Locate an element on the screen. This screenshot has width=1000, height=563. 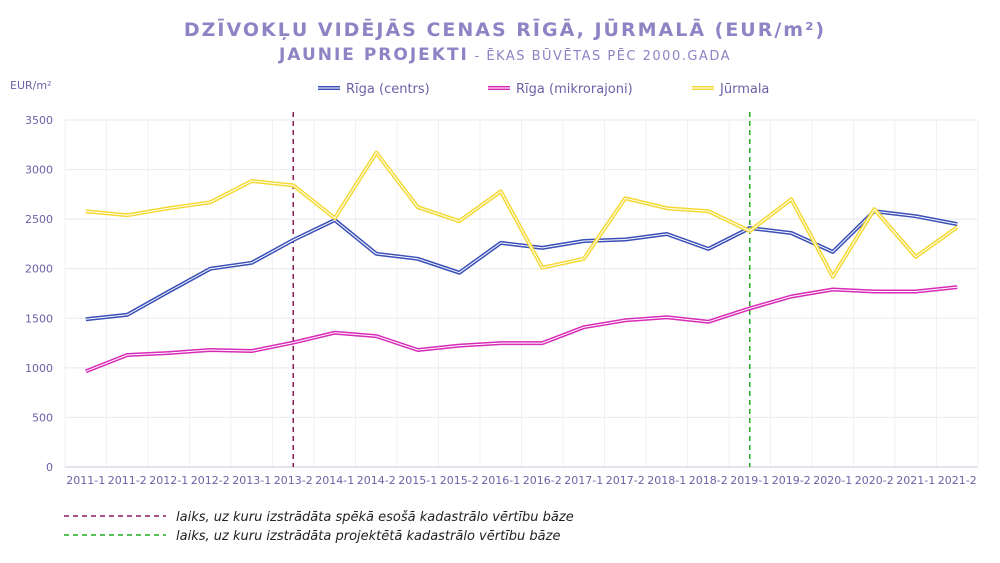
x-tick-label: 2014-1 is located at coordinates (334, 480).